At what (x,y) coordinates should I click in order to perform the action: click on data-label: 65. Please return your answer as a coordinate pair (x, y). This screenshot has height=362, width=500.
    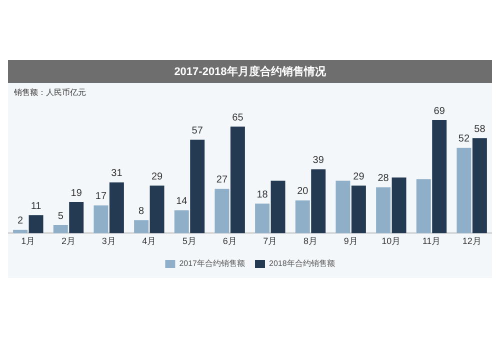
    Looking at the image, I should click on (238, 118).